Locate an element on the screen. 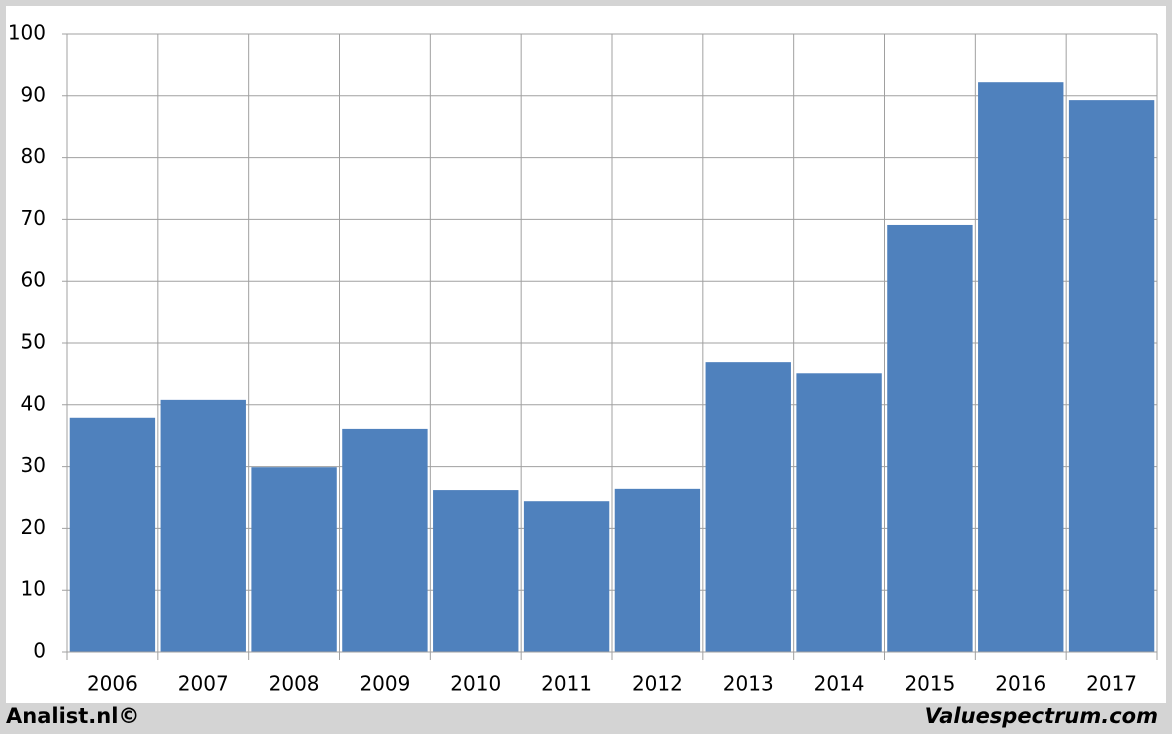  x-tick-label: 2013 is located at coordinates (748, 684).